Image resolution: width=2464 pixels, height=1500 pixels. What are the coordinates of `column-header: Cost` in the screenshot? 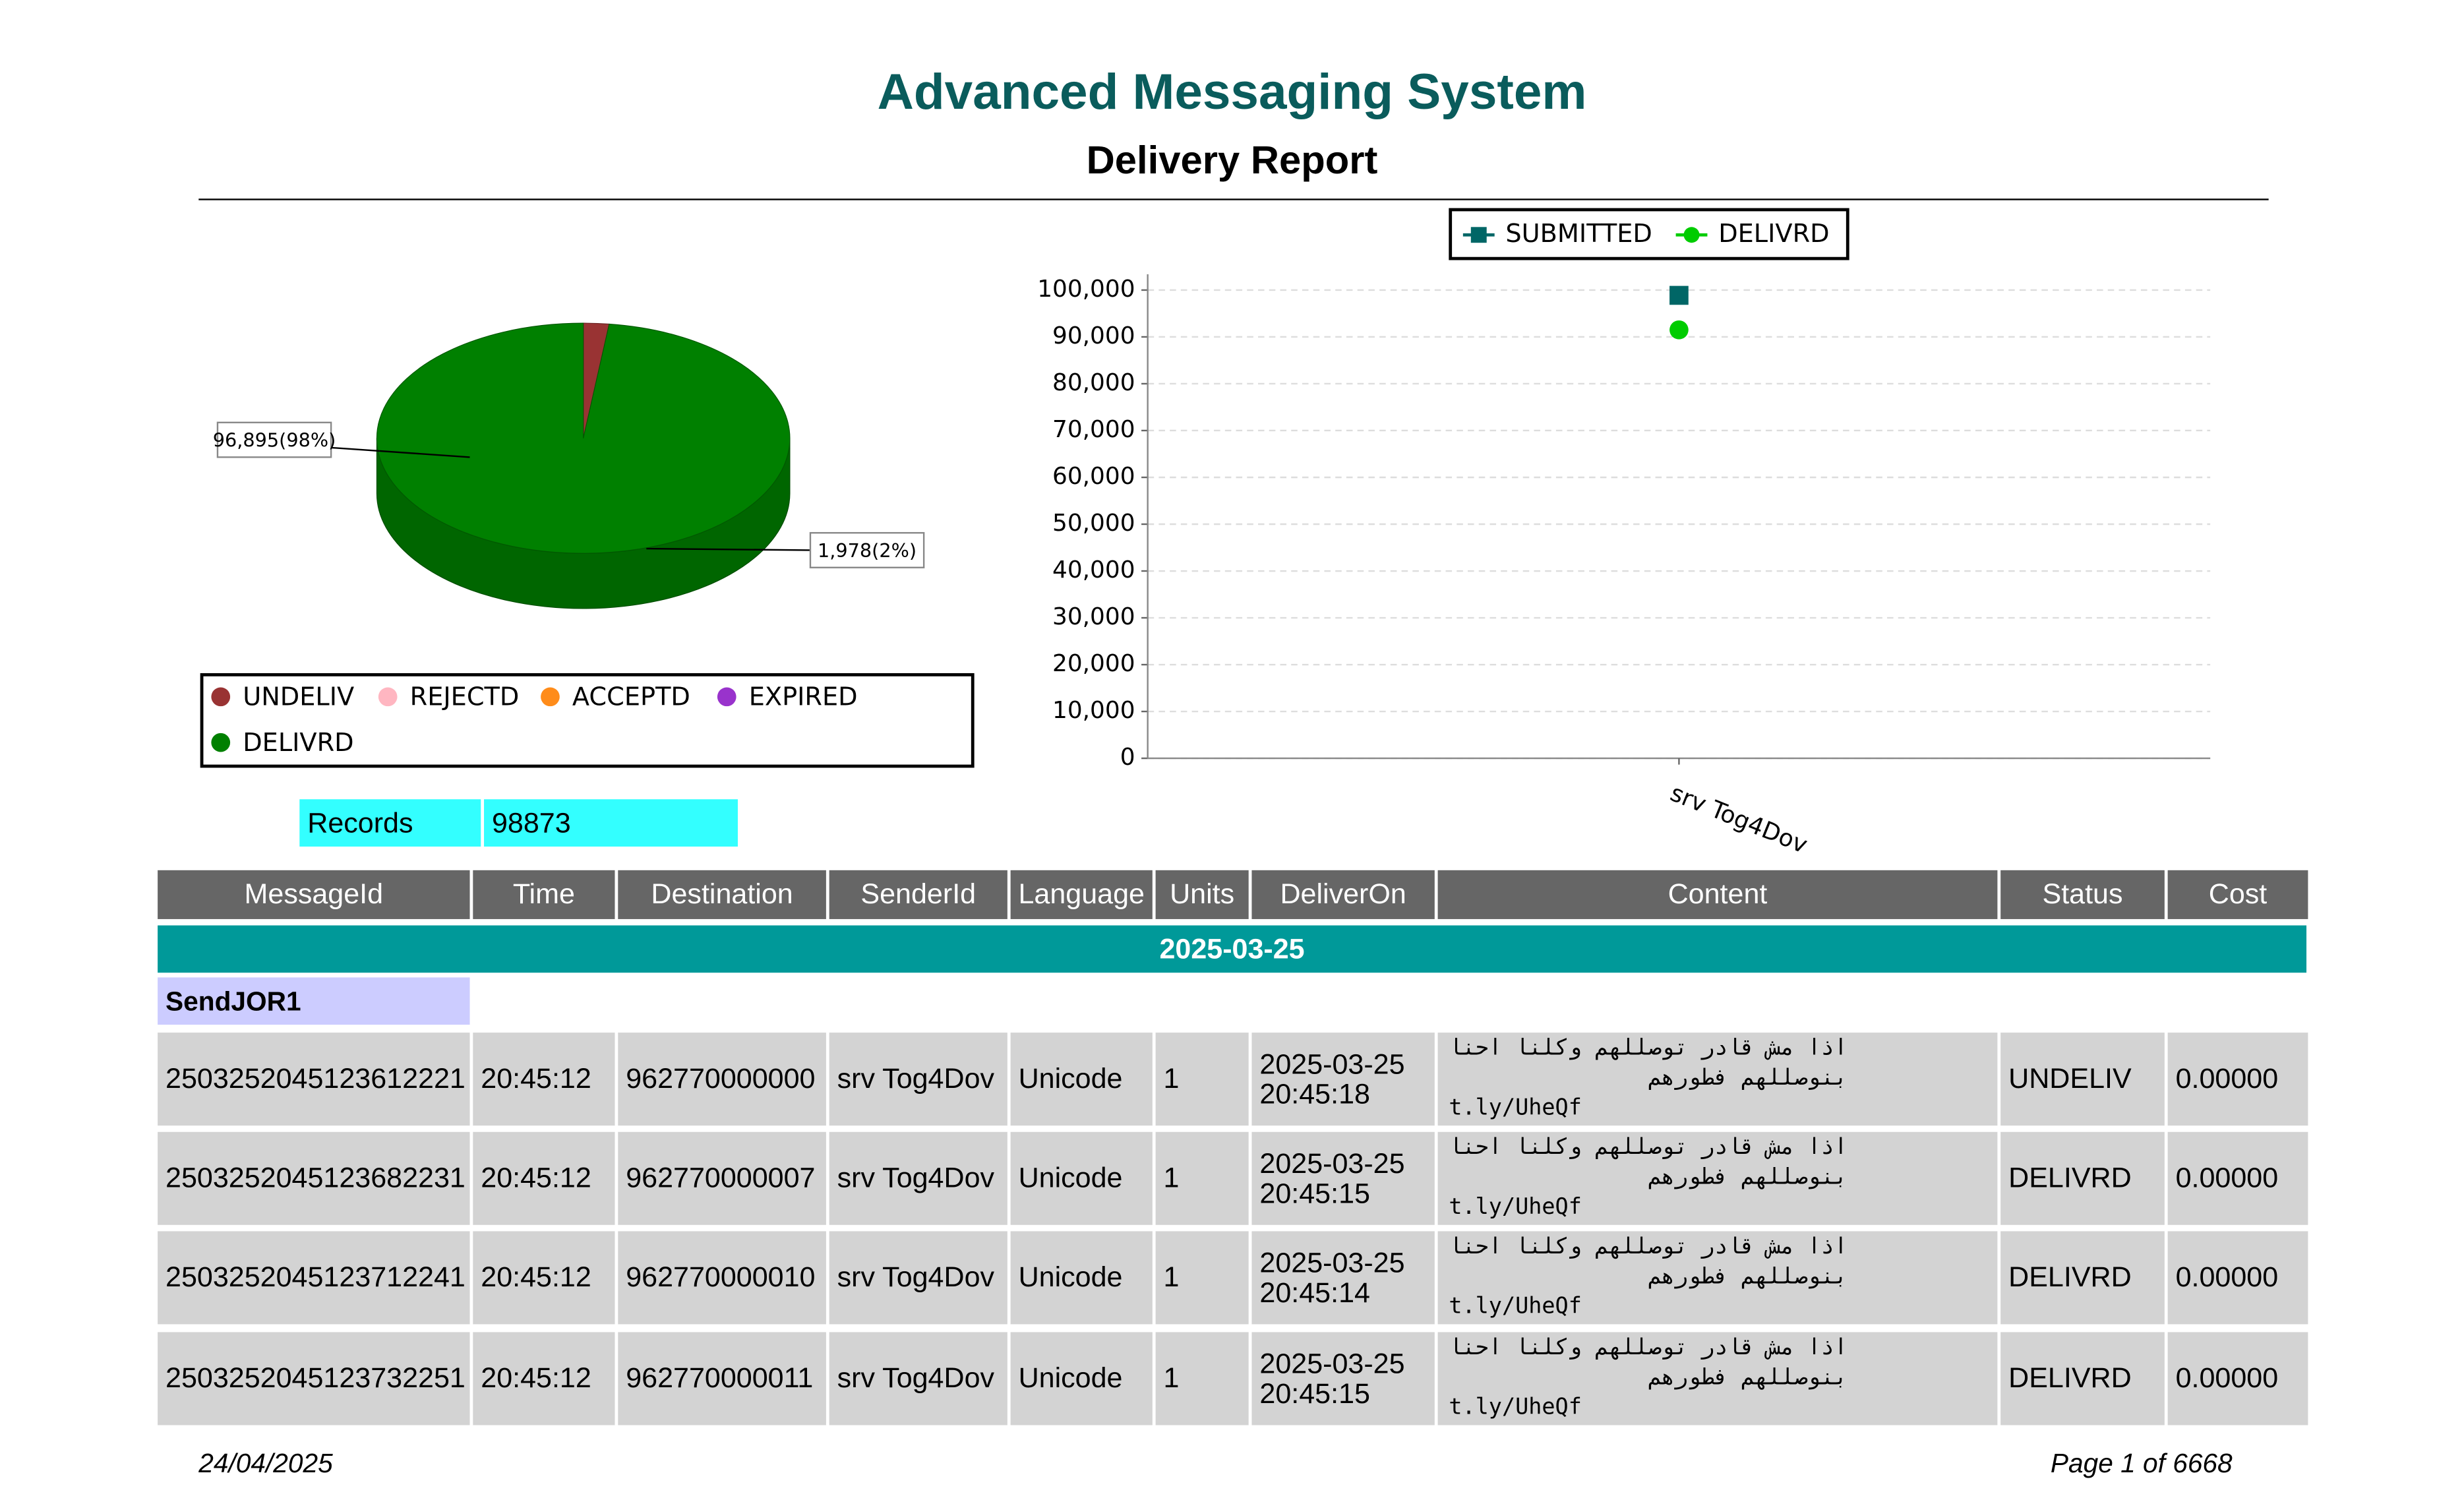 It's located at (2238, 894).